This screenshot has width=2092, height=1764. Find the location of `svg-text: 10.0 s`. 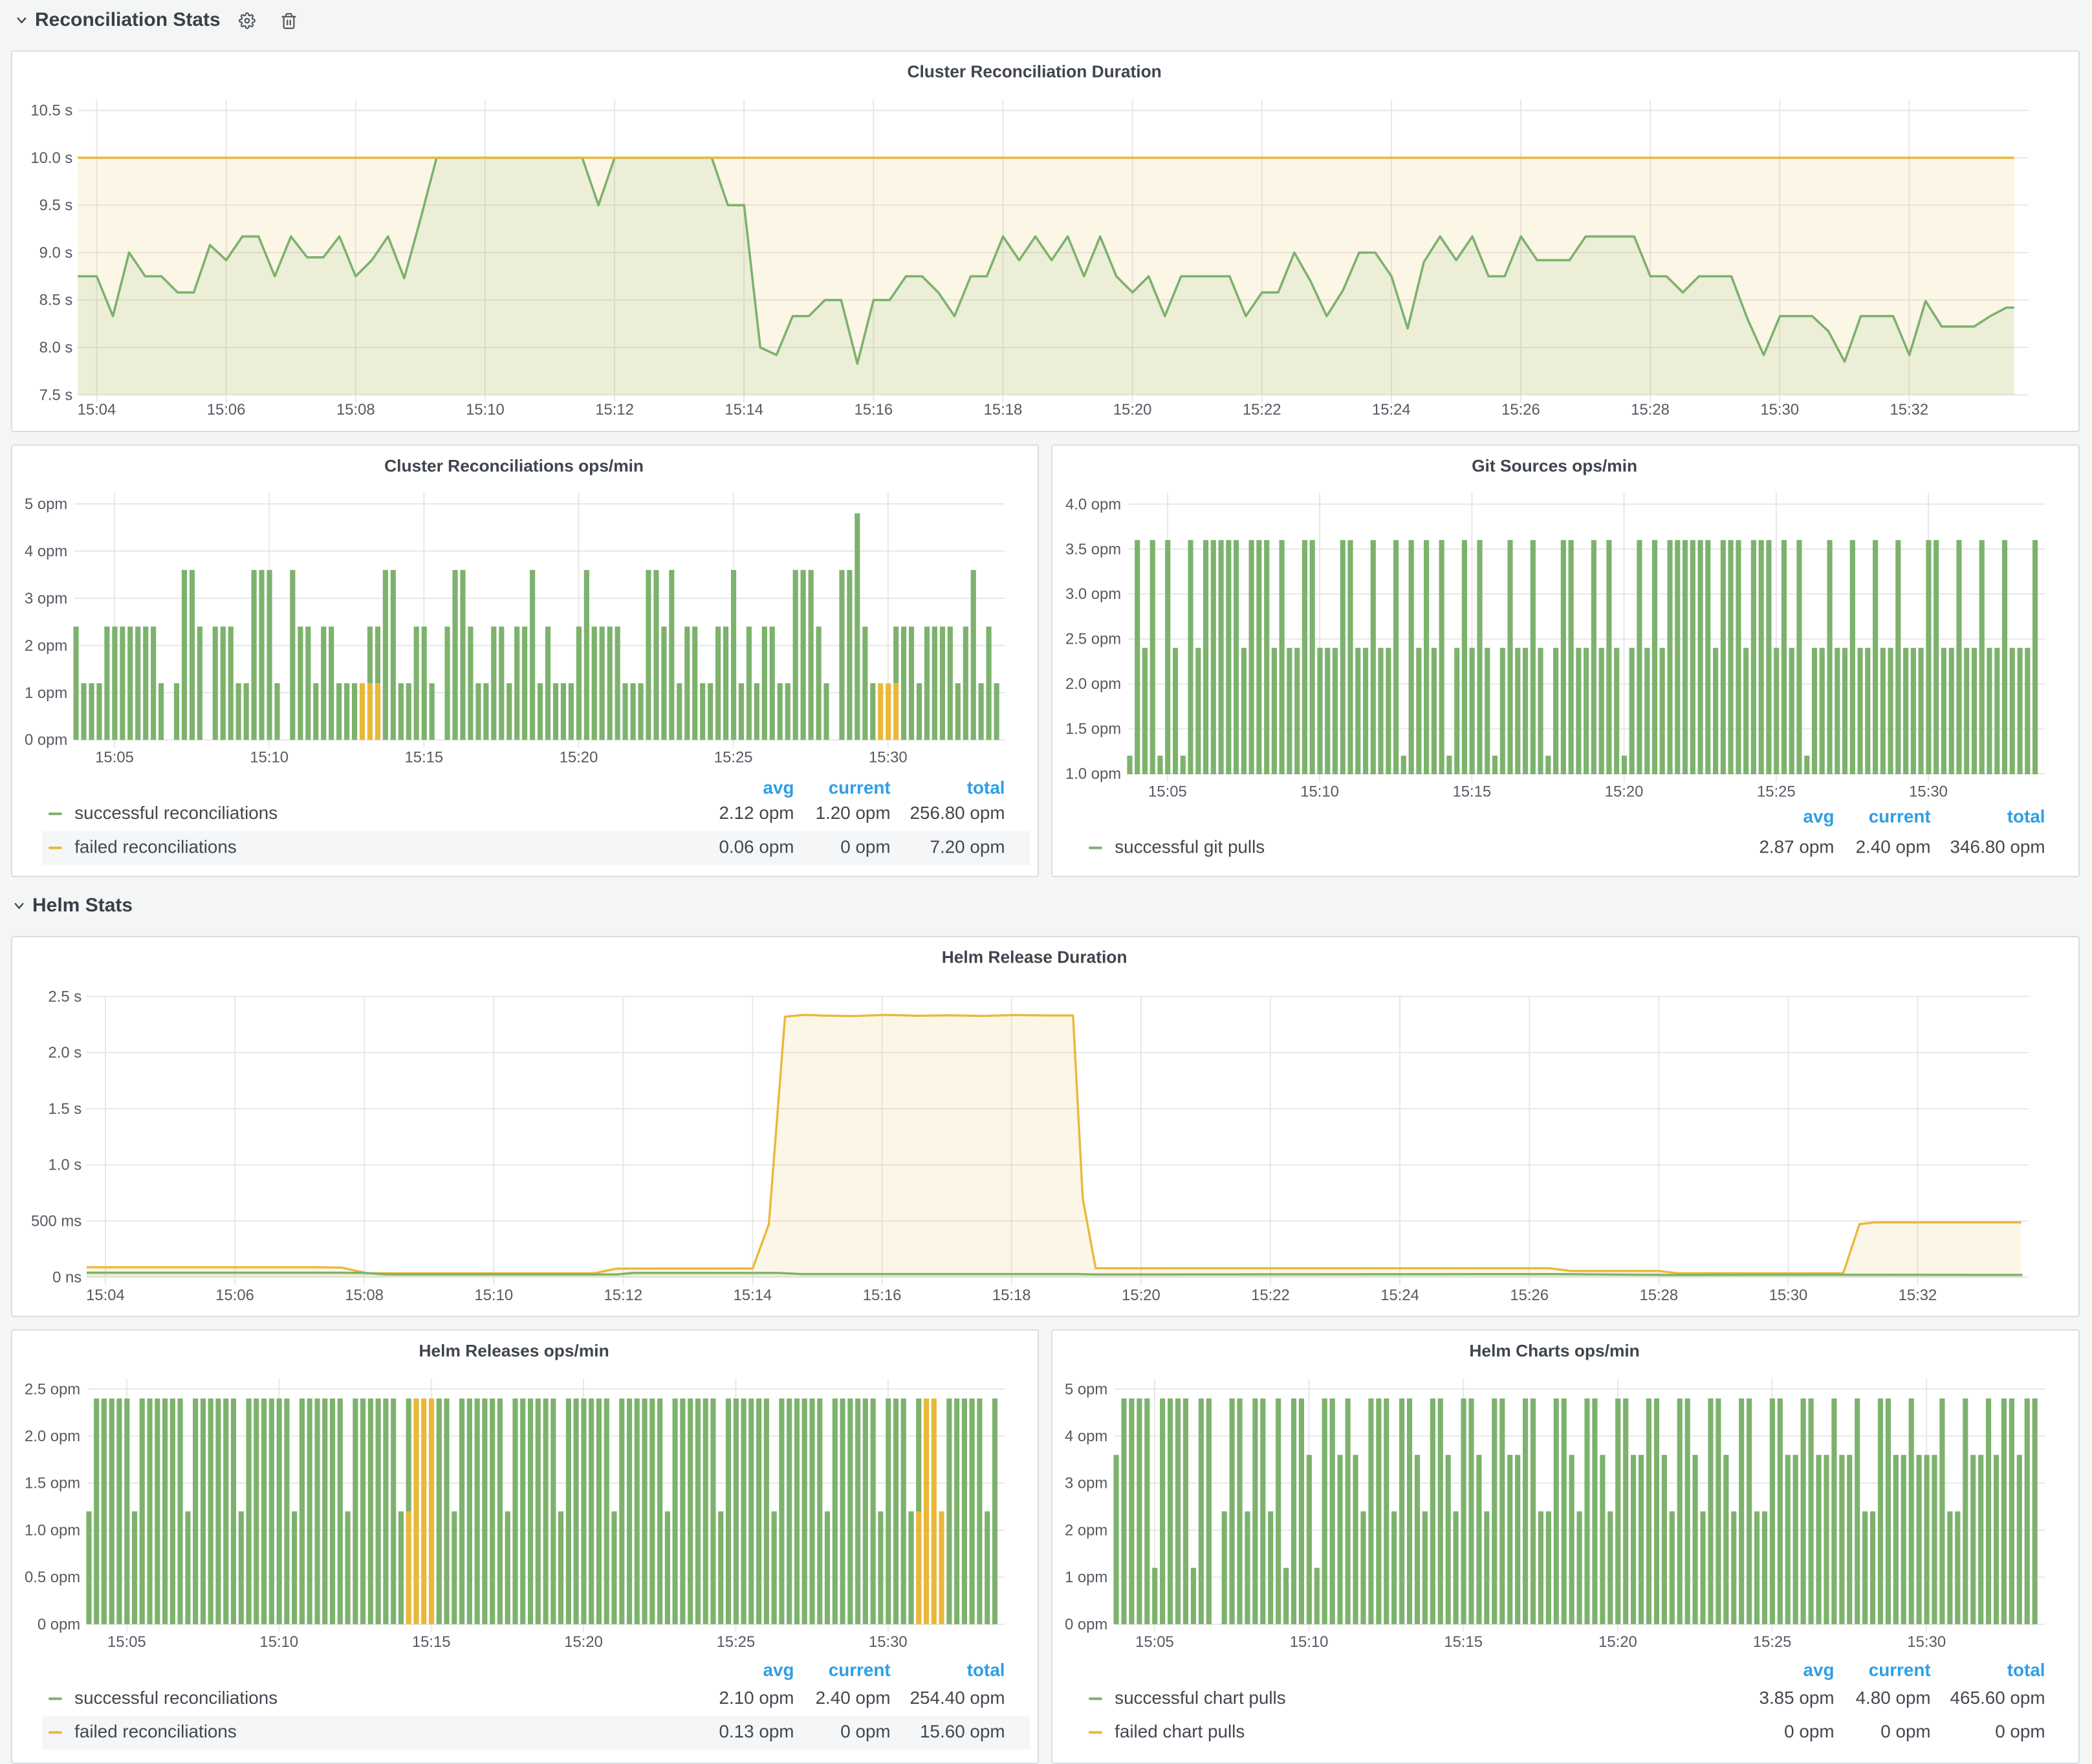

svg-text: 10.0 s is located at coordinates (51, 158).